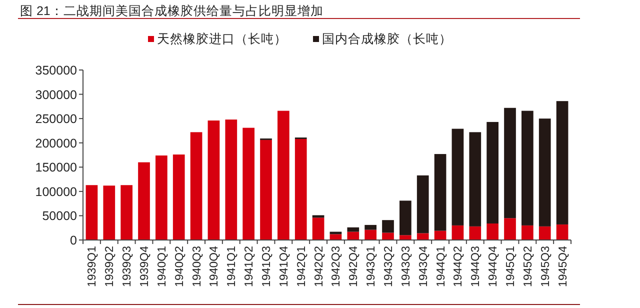  I want to click on x-tick-label: 1940Q1, so click(162, 266).